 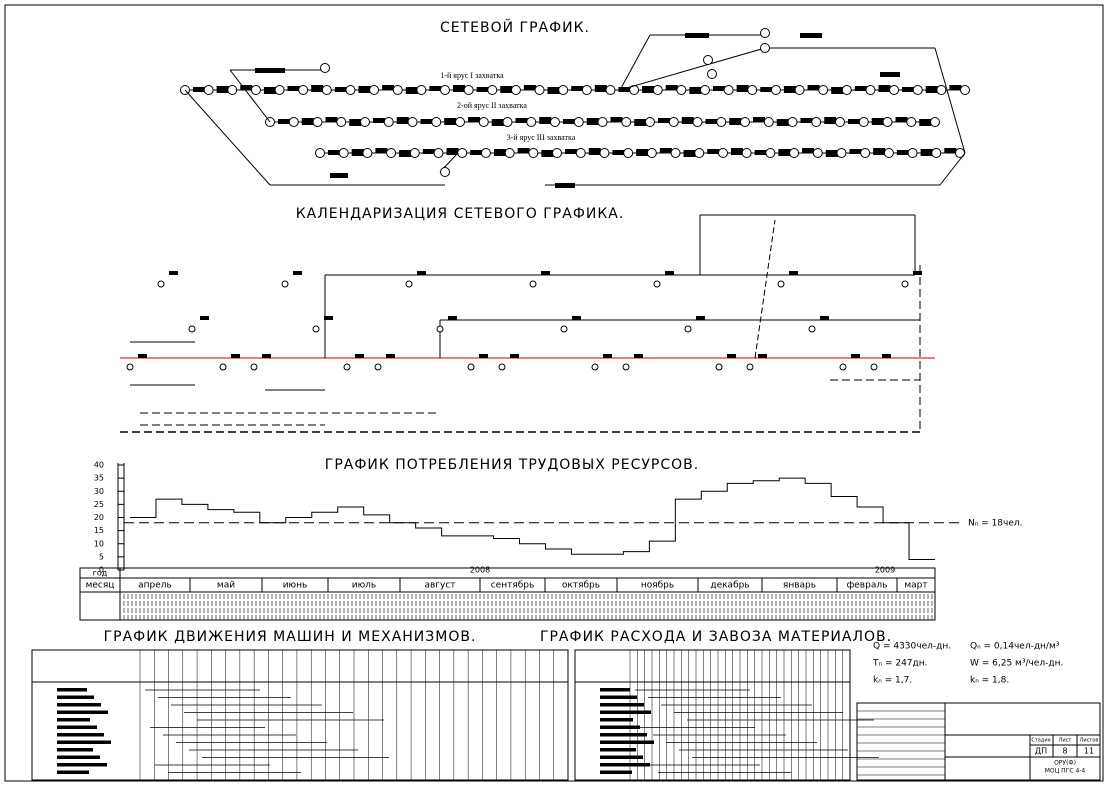 I want to click on month: март, so click(x=915, y=586).